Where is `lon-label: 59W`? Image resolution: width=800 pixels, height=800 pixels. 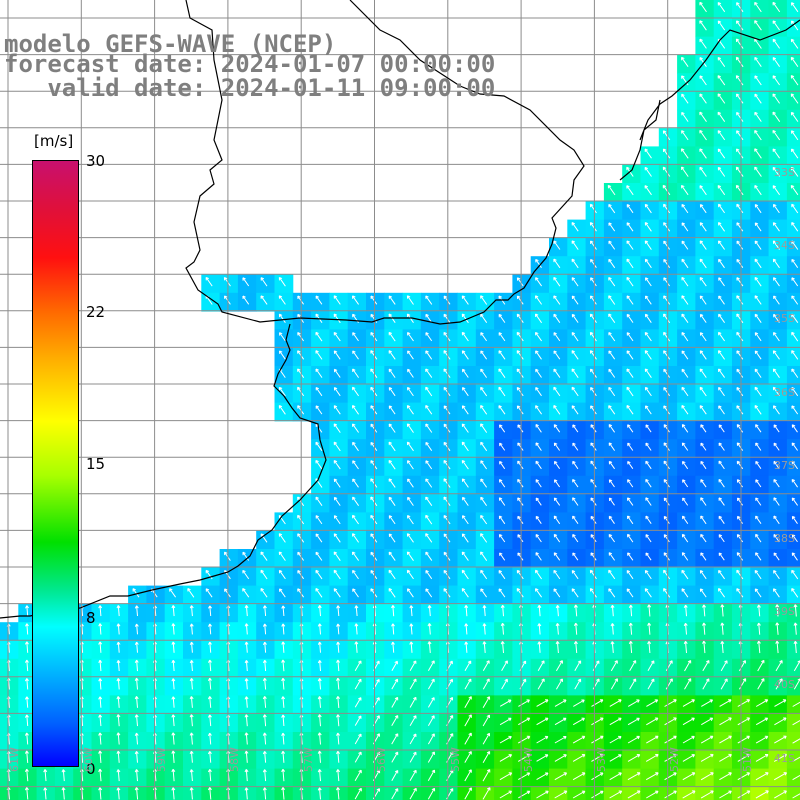
lon-label: 59W is located at coordinates (161, 759).